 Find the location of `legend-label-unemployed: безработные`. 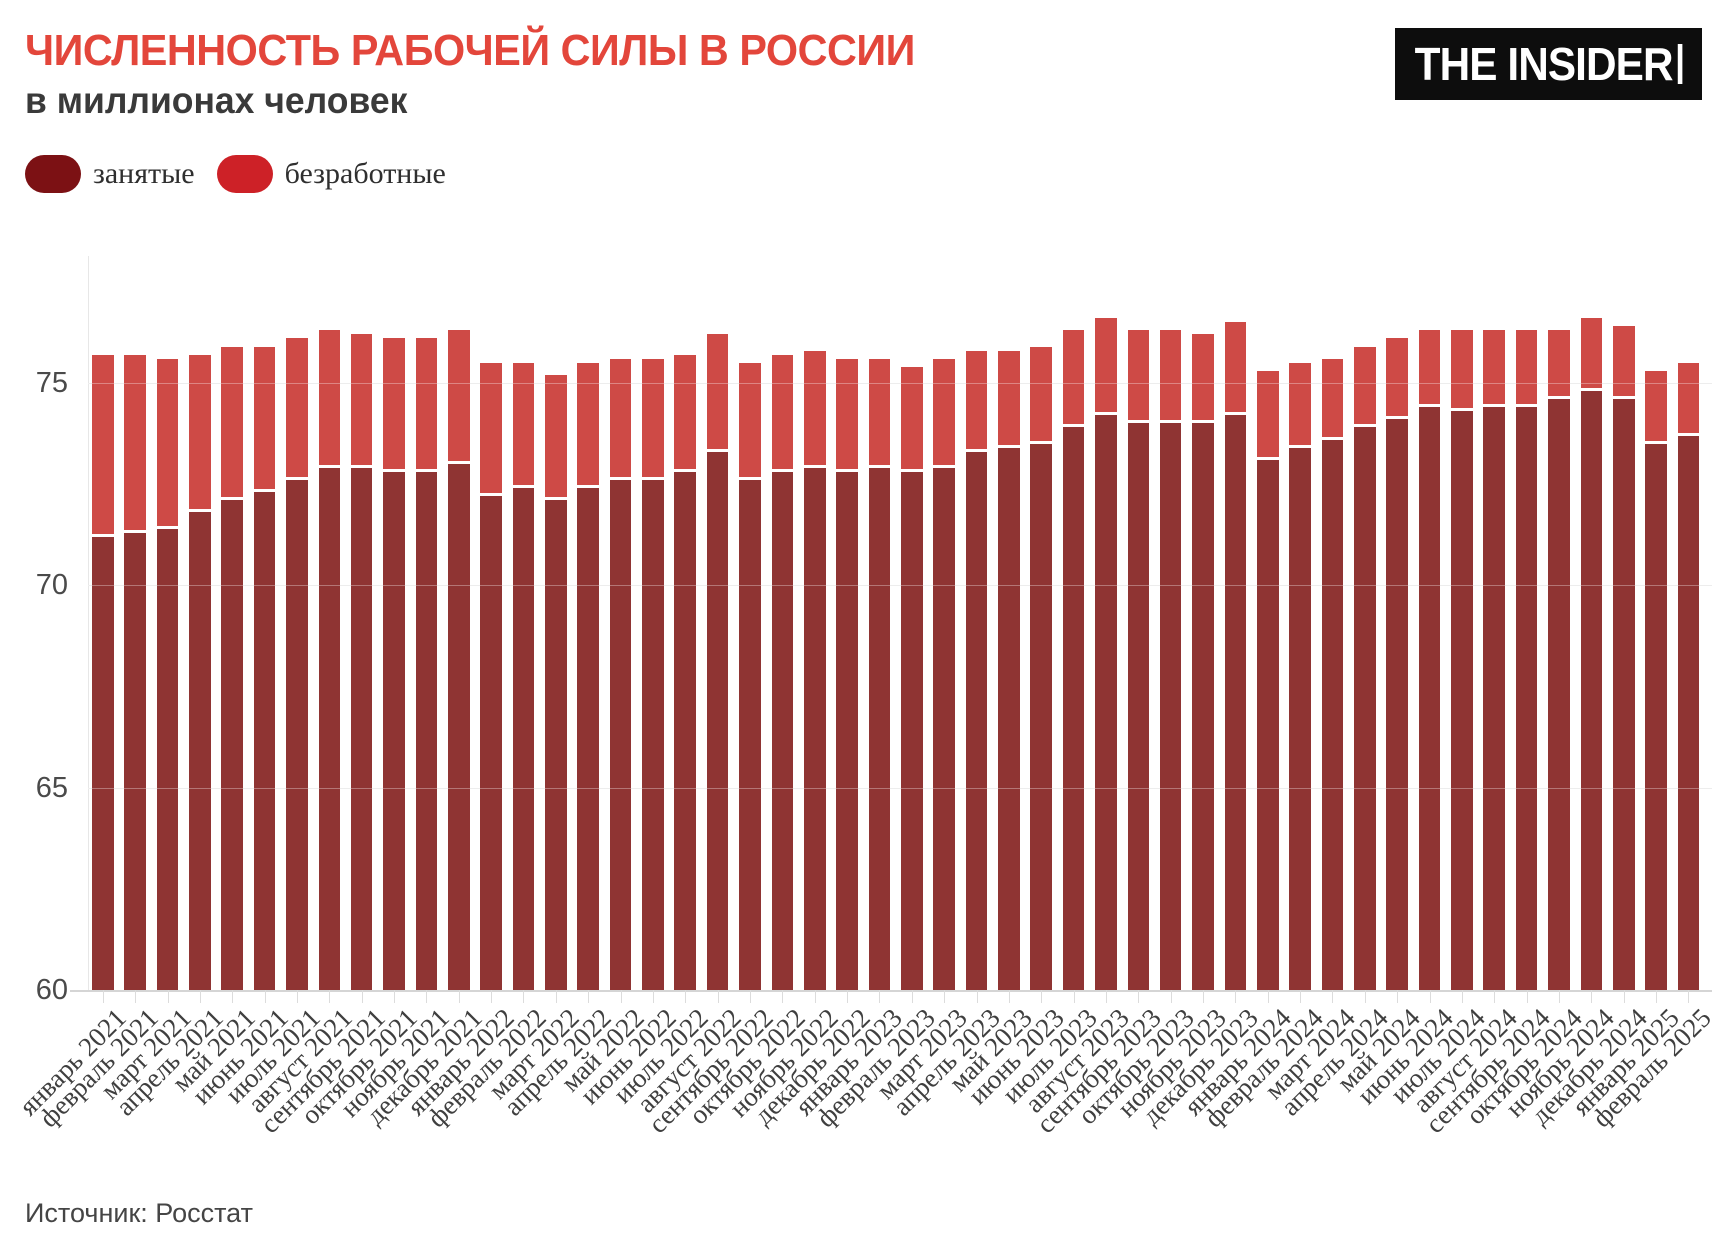

legend-label-unemployed: безработные is located at coordinates (365, 173).